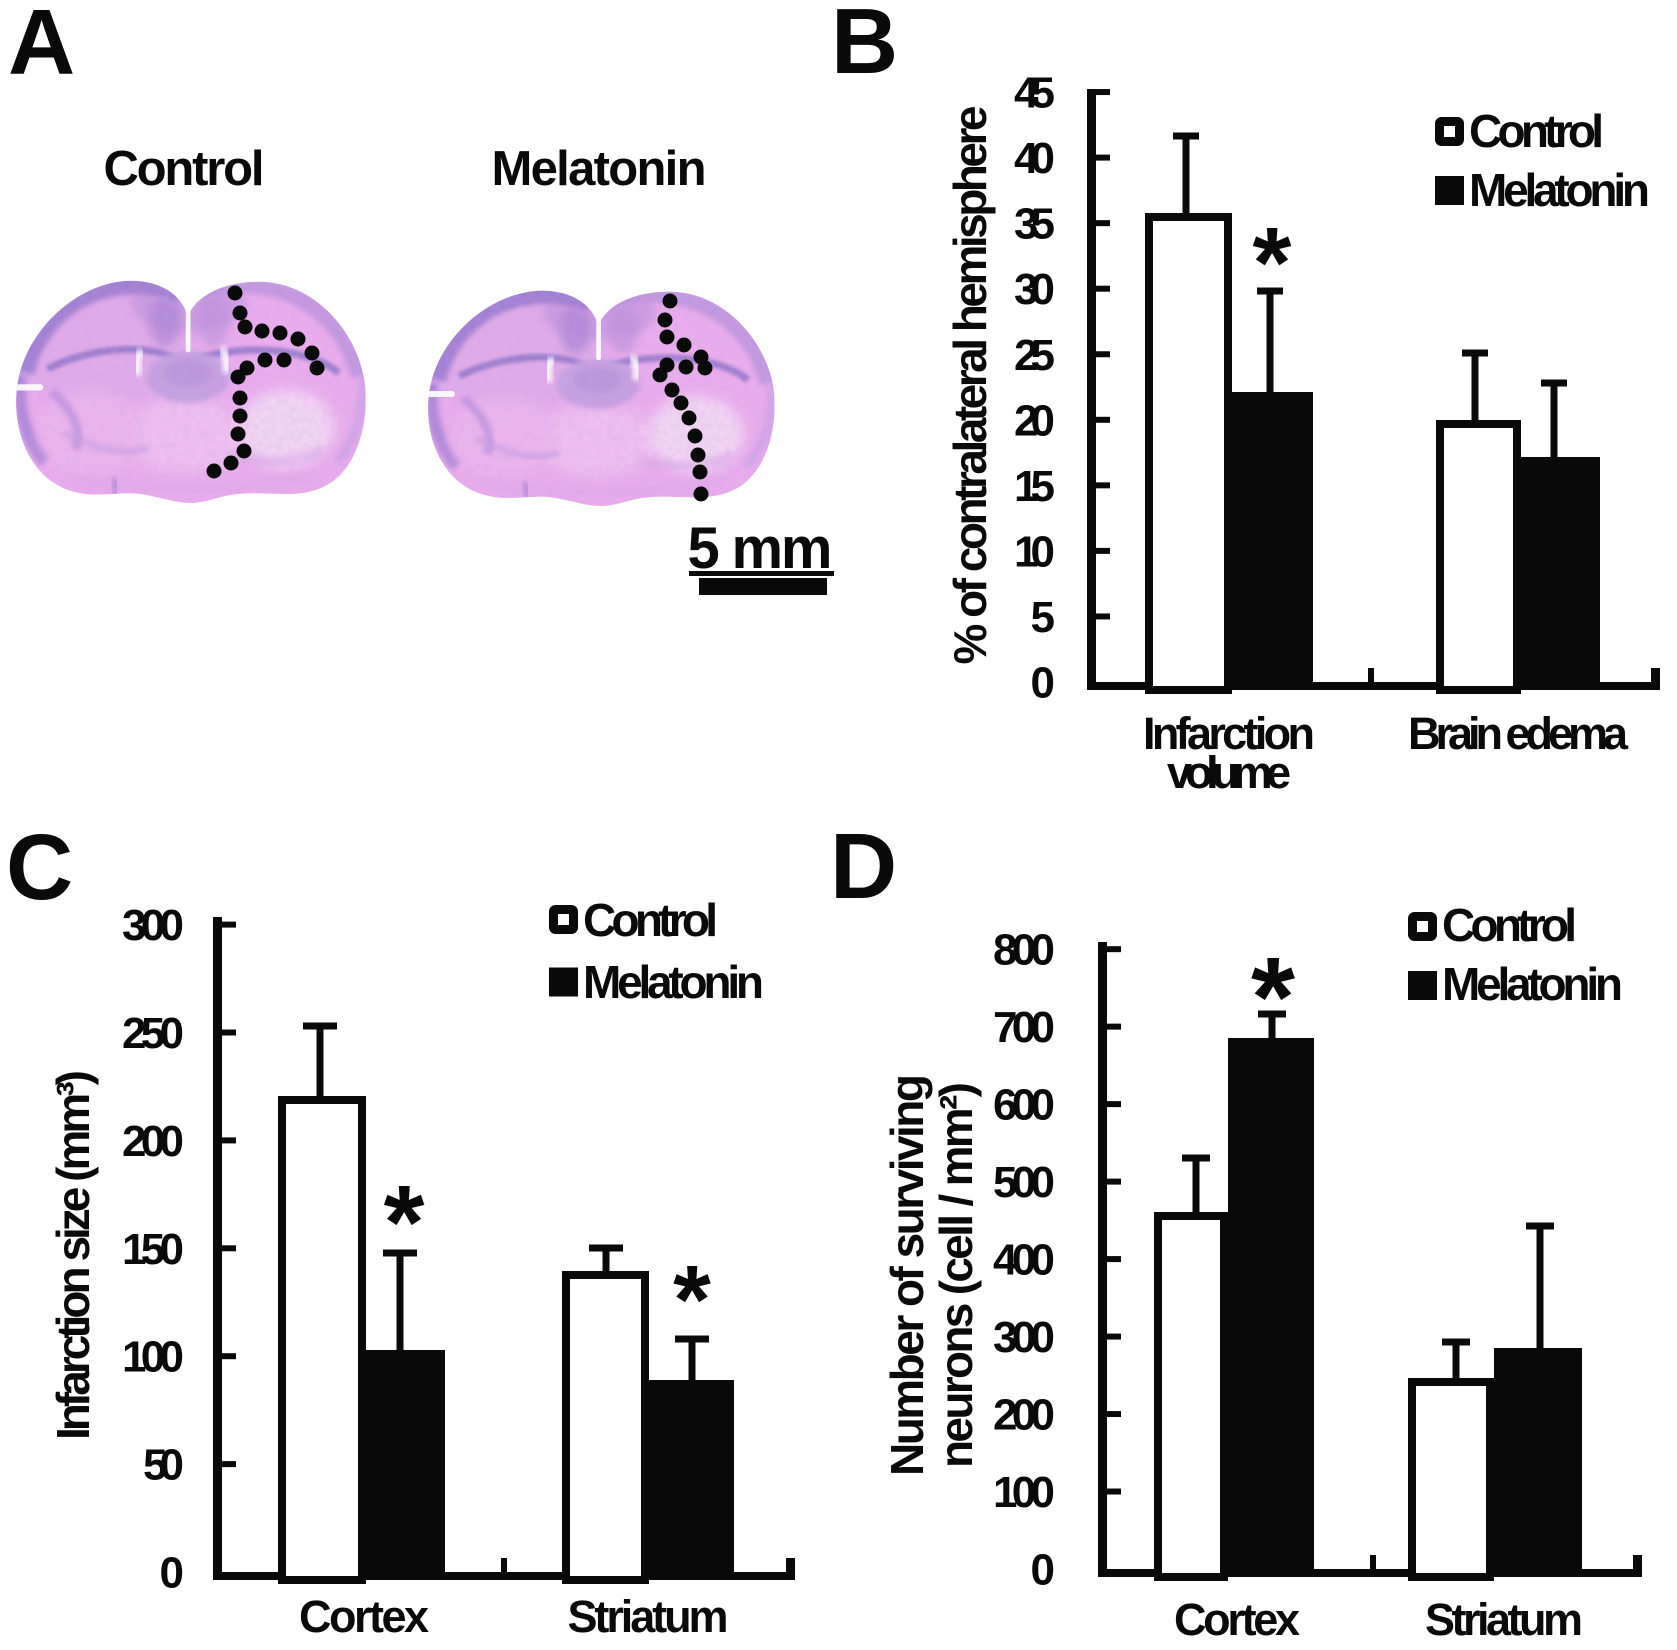 This screenshot has height=1650, width=1677. Describe the element at coordinates (39, 867) in the screenshot. I see `svg-text: C` at that location.